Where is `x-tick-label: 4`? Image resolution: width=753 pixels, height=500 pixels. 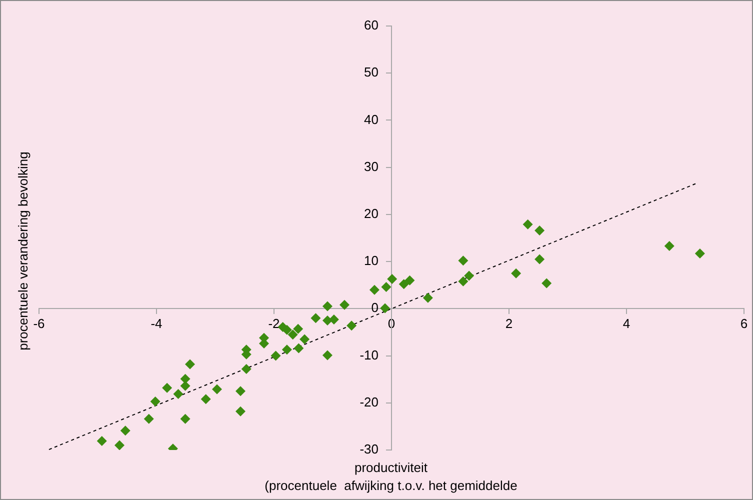
x-tick-label: 4 is located at coordinates (626, 324).